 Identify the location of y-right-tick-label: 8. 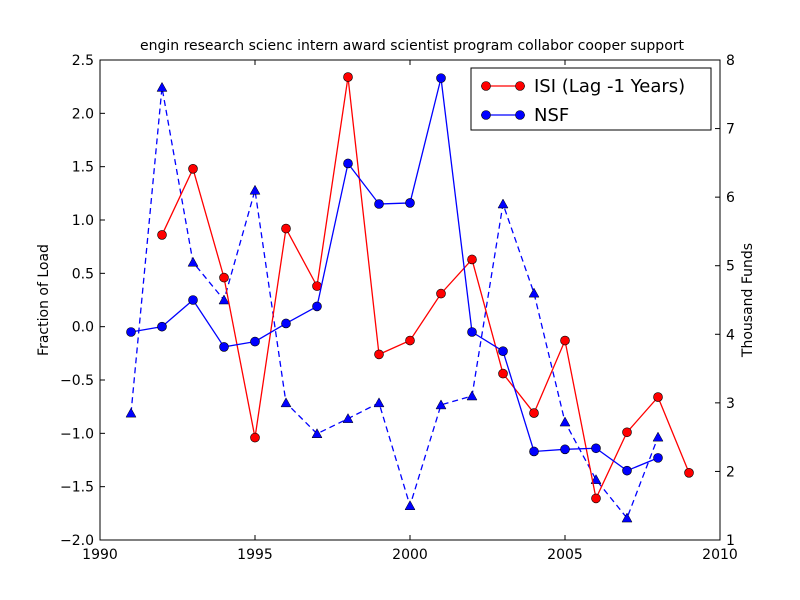
(730, 61).